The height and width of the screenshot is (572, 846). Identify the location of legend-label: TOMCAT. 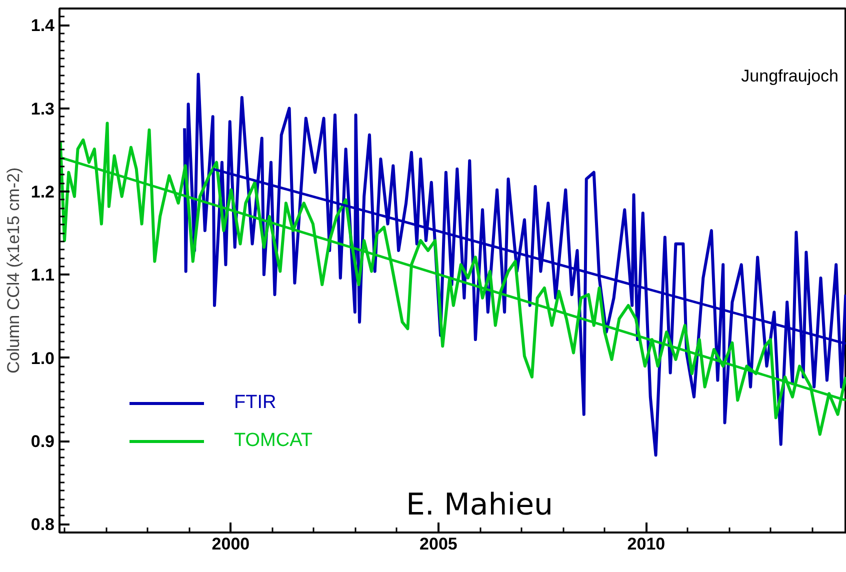
(273, 441).